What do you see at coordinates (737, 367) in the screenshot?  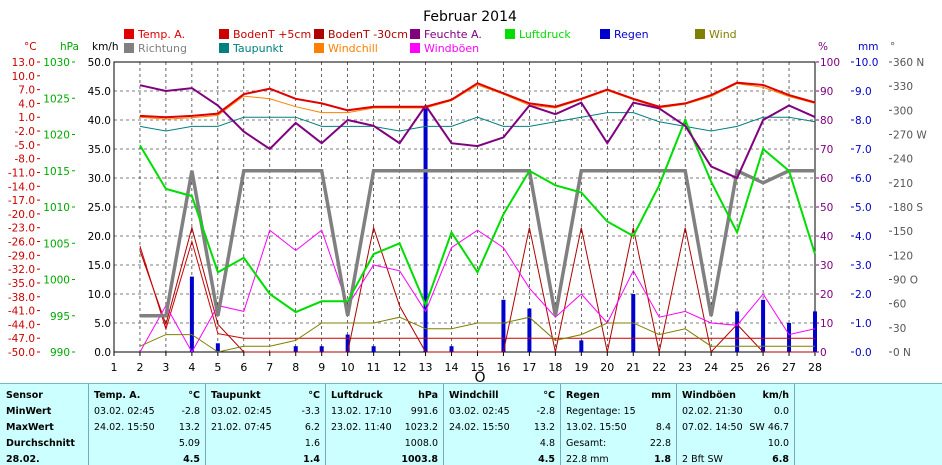 I see `x-tick-label: 25` at bounding box center [737, 367].